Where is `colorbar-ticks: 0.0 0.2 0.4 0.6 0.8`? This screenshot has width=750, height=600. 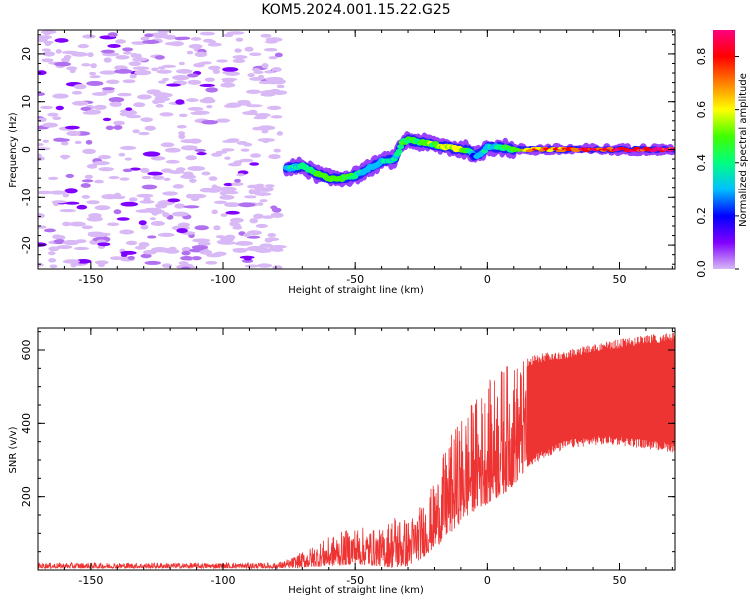 colorbar-ticks: 0.0 0.2 0.4 0.6 0.8 is located at coordinates (717, 163).